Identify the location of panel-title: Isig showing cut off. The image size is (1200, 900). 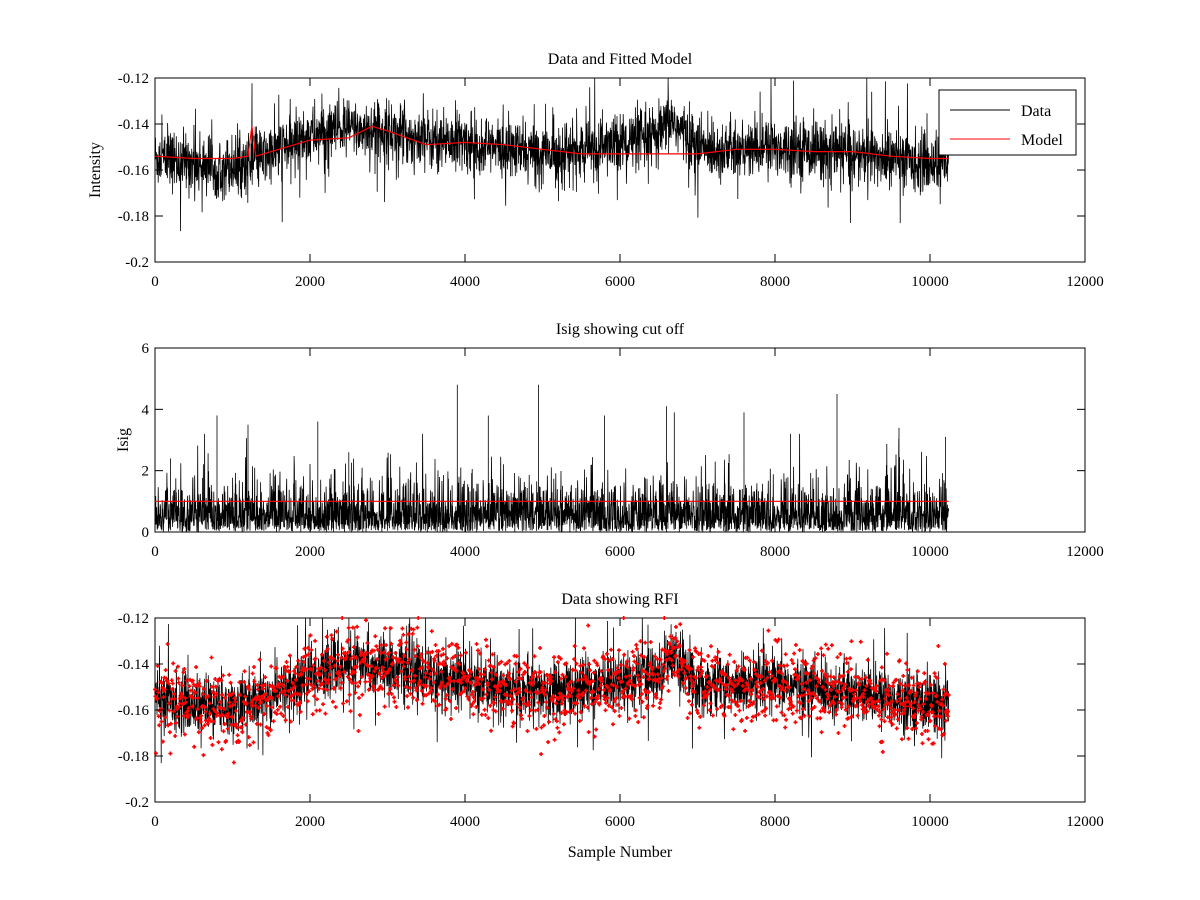
(620, 329).